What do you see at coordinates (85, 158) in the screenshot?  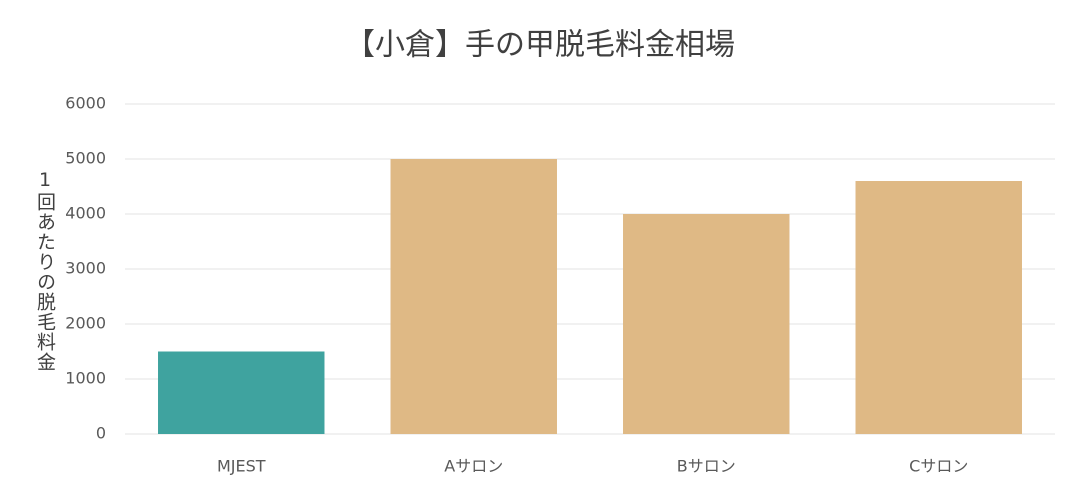 I see `y-tick-label: 5000` at bounding box center [85, 158].